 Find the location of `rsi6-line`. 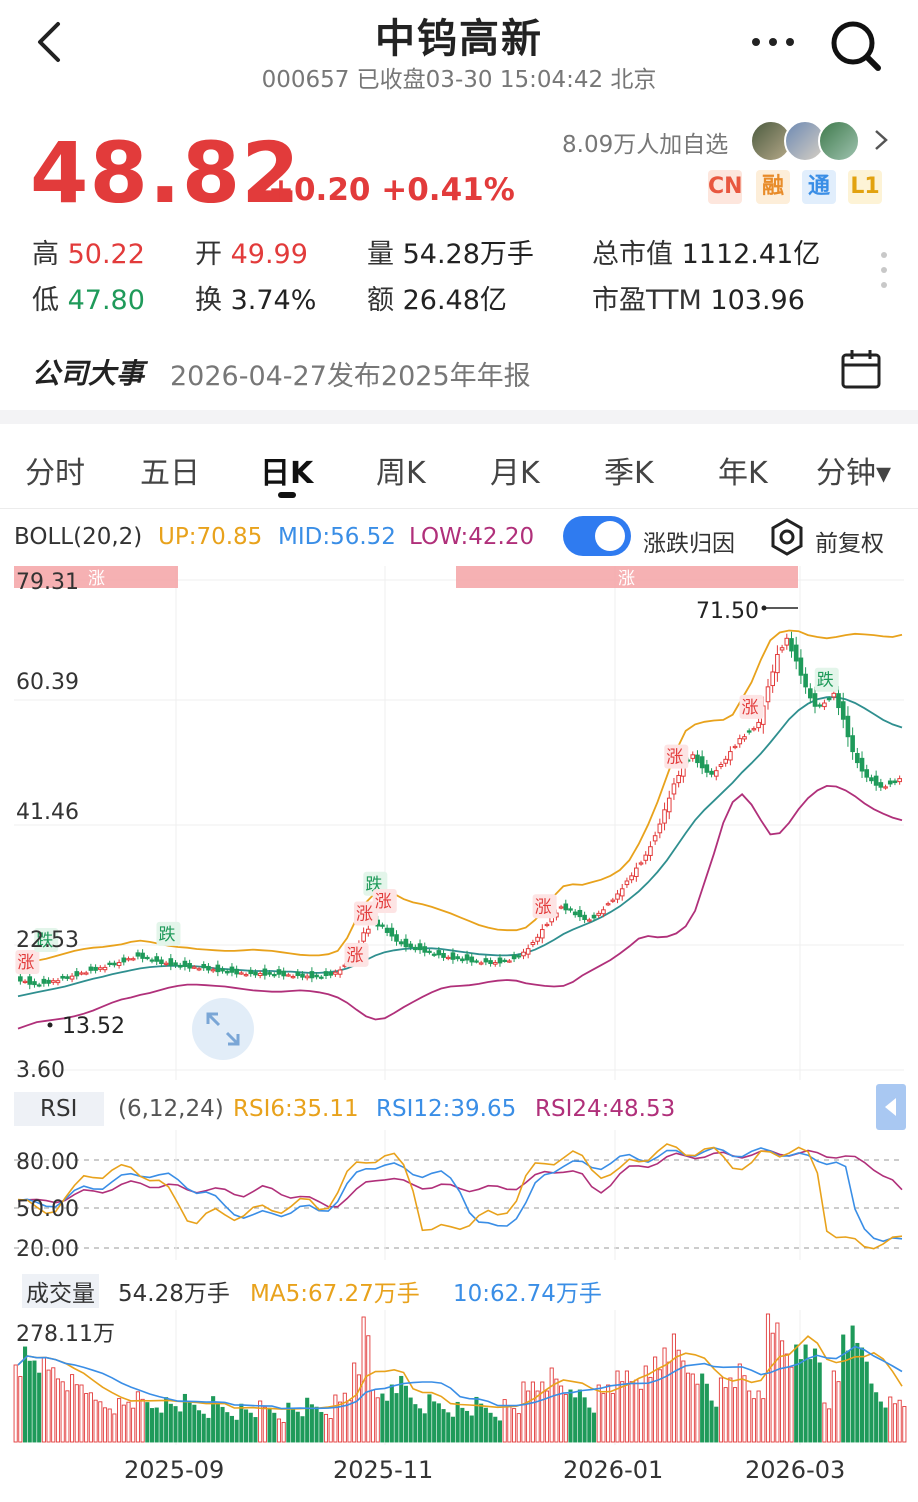

rsi6-line is located at coordinates (460, 1196).